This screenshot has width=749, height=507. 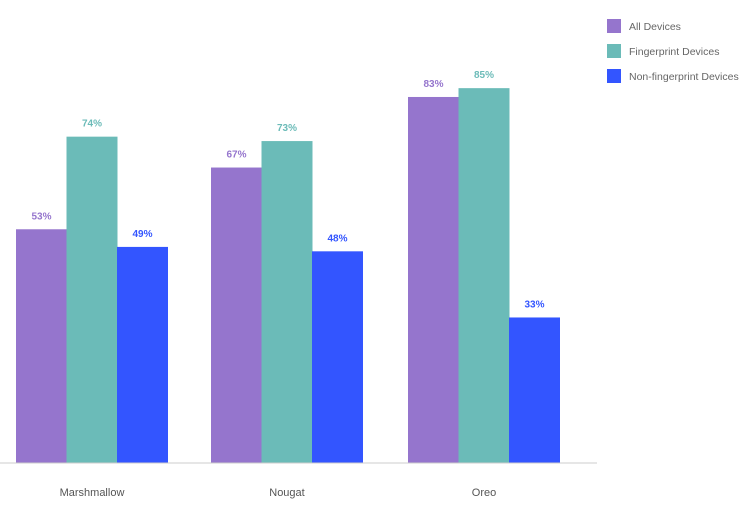 What do you see at coordinates (433, 84) in the screenshot?
I see `value-label-oreo-all-devices: 83%` at bounding box center [433, 84].